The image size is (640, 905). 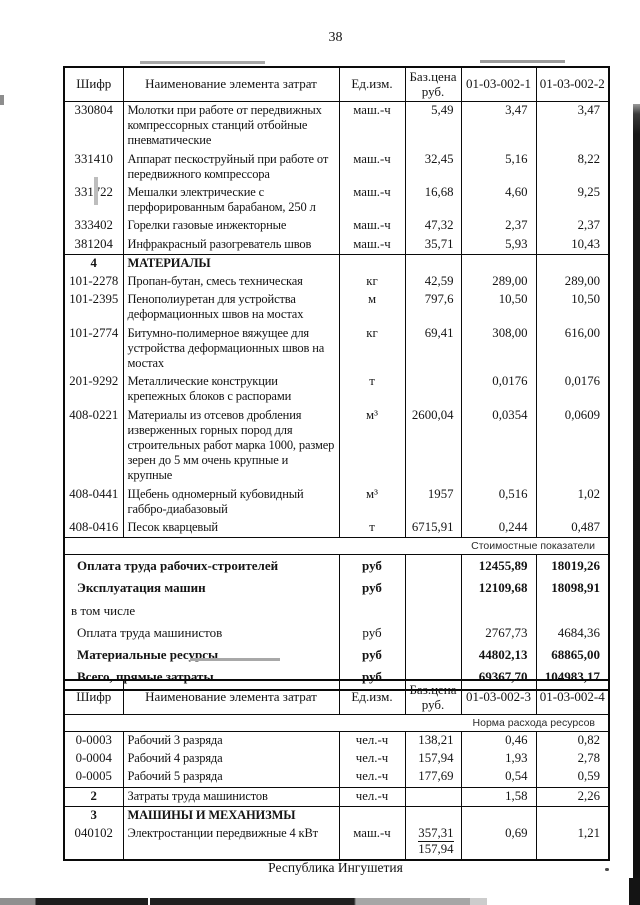 I want to click on cell-value-2: 616,00, so click(x=572, y=349).